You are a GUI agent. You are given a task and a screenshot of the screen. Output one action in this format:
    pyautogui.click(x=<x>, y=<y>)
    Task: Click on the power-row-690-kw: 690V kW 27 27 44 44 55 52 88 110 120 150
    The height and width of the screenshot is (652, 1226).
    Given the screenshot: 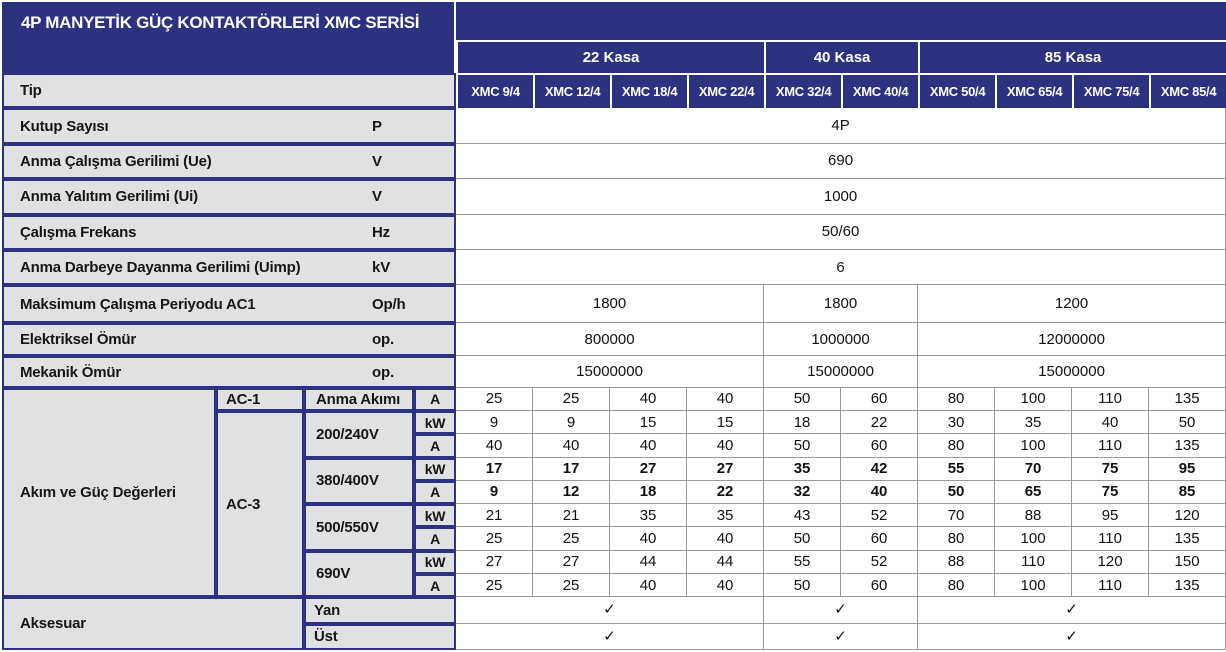 What is the action you would take?
    pyautogui.click(x=614, y=574)
    